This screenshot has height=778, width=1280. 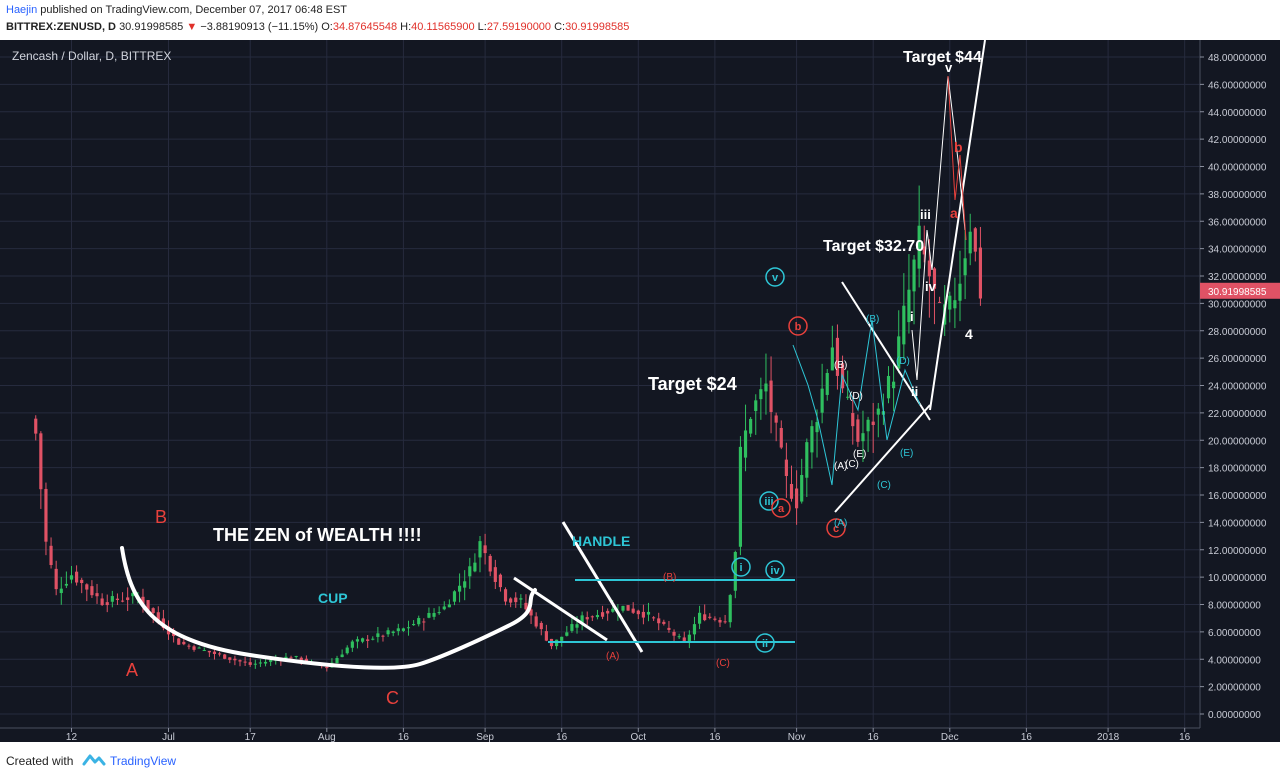 What do you see at coordinates (1237, 113) in the screenshot?
I see `price-tick-label: 44.00000000` at bounding box center [1237, 113].